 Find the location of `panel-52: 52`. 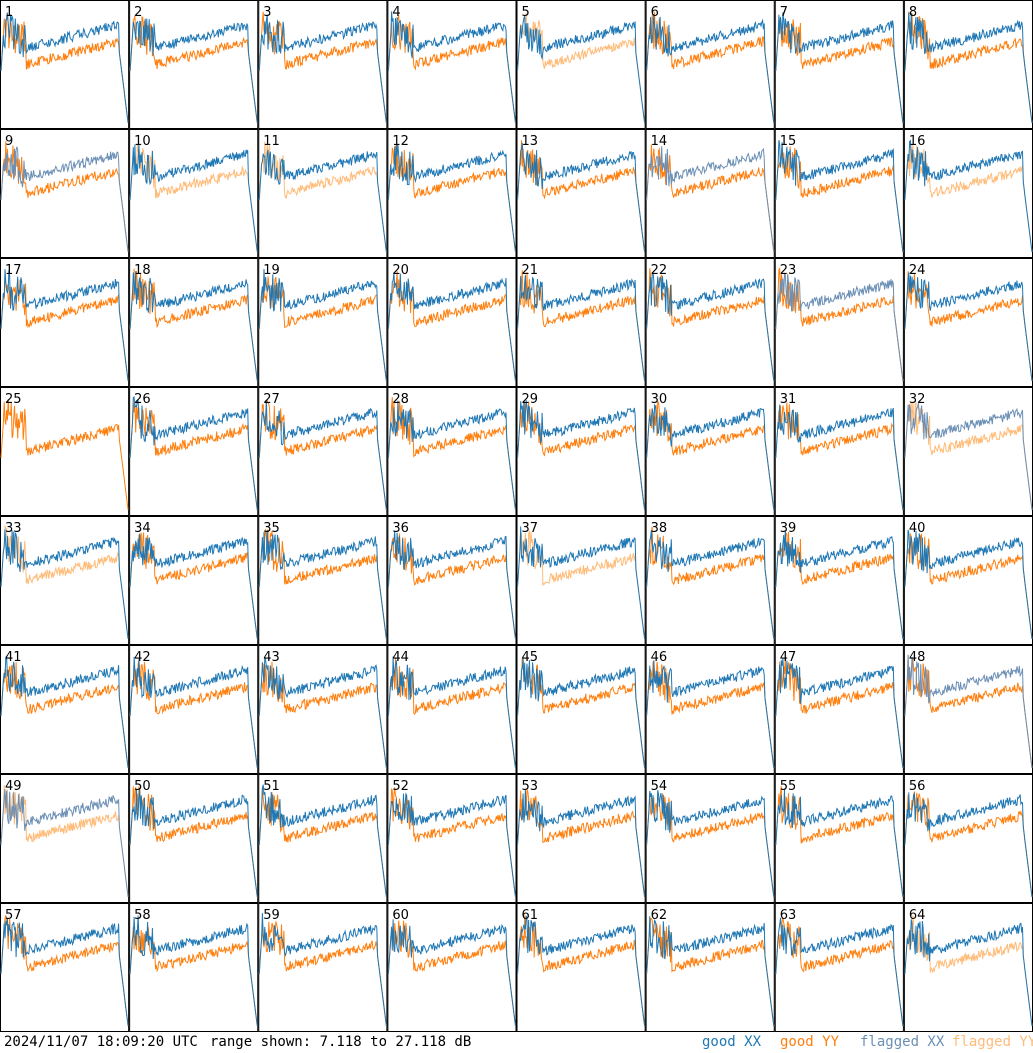

panel-52: 52 is located at coordinates (452, 838).